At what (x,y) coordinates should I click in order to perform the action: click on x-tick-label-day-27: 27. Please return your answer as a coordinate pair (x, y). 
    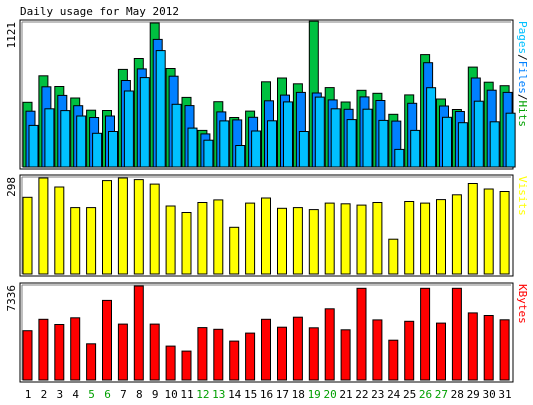
    Looking at the image, I should click on (441, 394).